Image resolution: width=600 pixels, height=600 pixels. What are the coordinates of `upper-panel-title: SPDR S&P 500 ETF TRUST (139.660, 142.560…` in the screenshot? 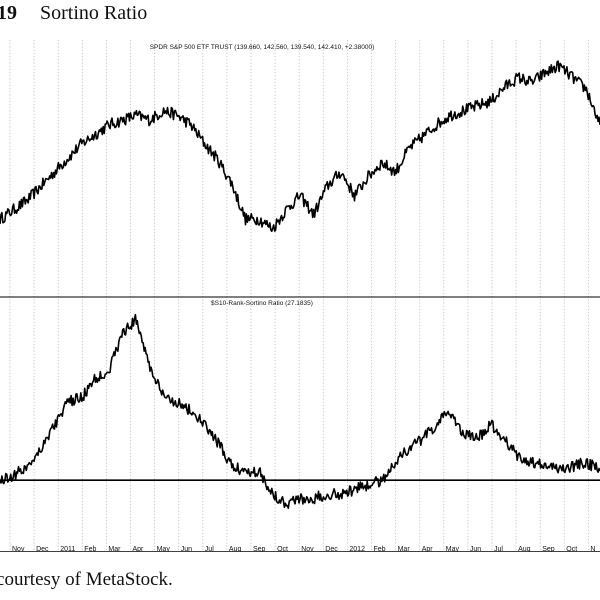 It's located at (262, 47).